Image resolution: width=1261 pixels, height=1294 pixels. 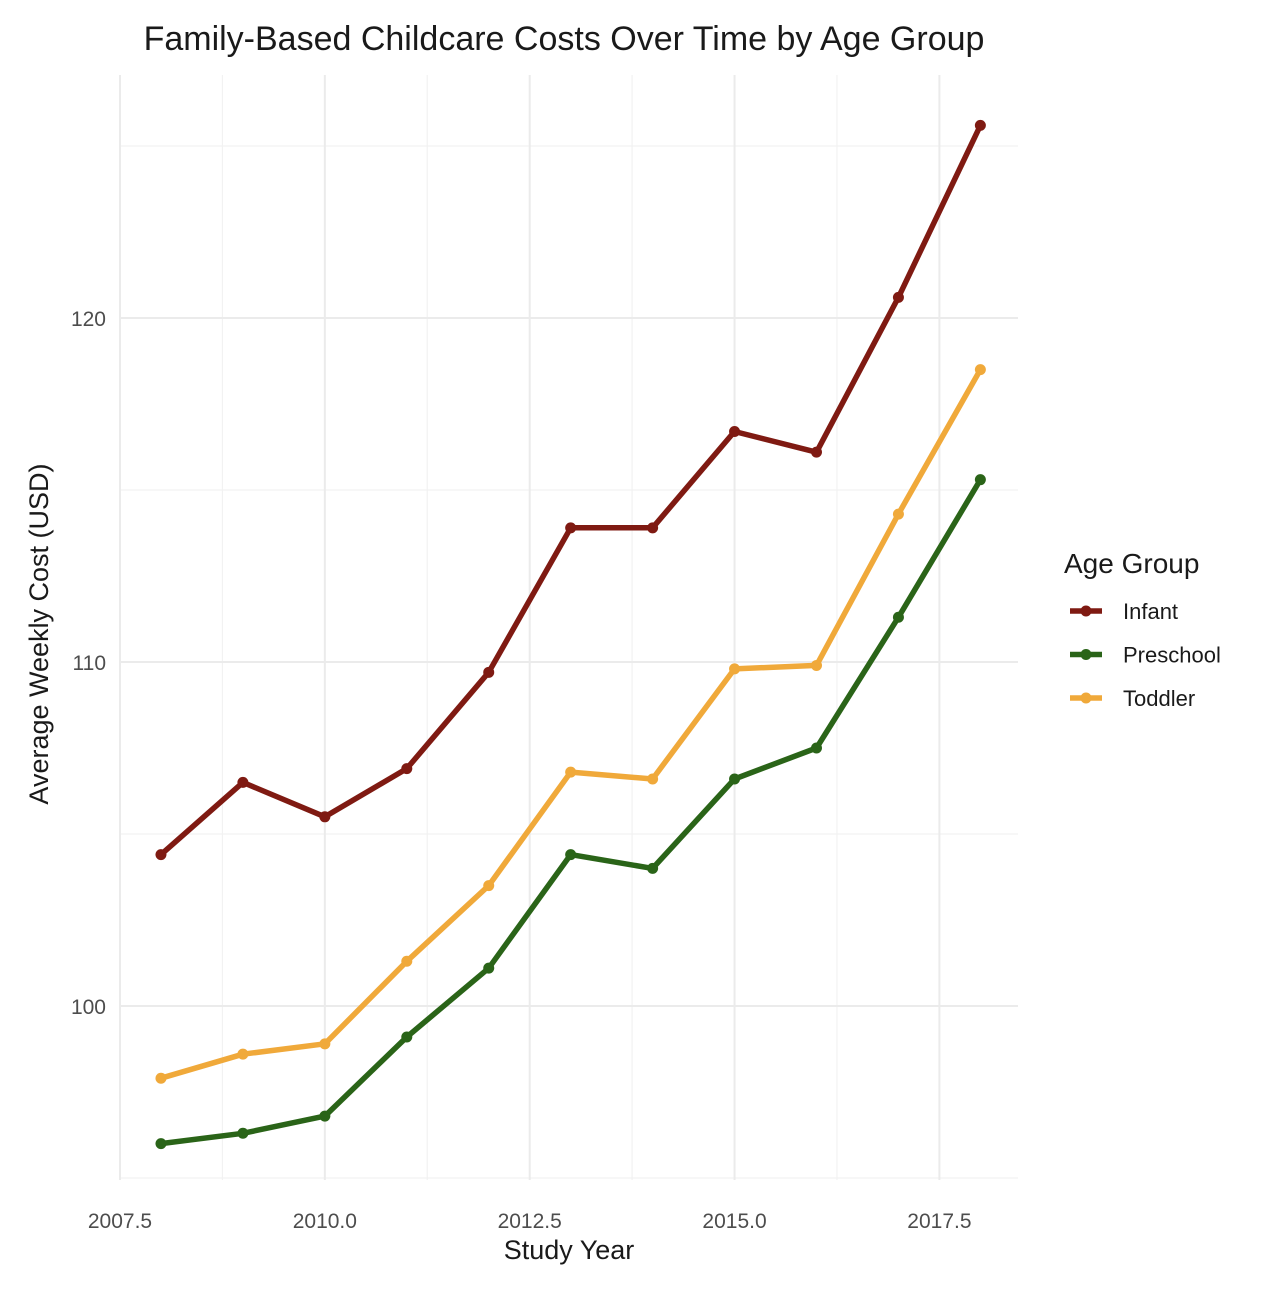 What do you see at coordinates (39, 633) in the screenshot?
I see `y-axis-title: Average Weekly Cost (USD)` at bounding box center [39, 633].